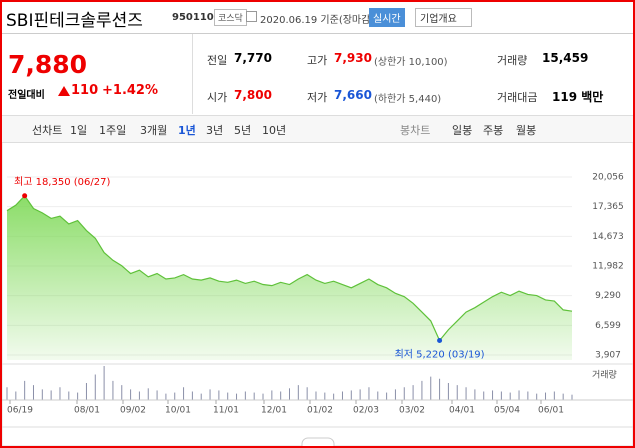 Image resolution: width=635 pixels, height=448 pixels. Describe the element at coordinates (408, 99) in the screenshot. I see `stat-note: (하한가 5,440)` at that location.